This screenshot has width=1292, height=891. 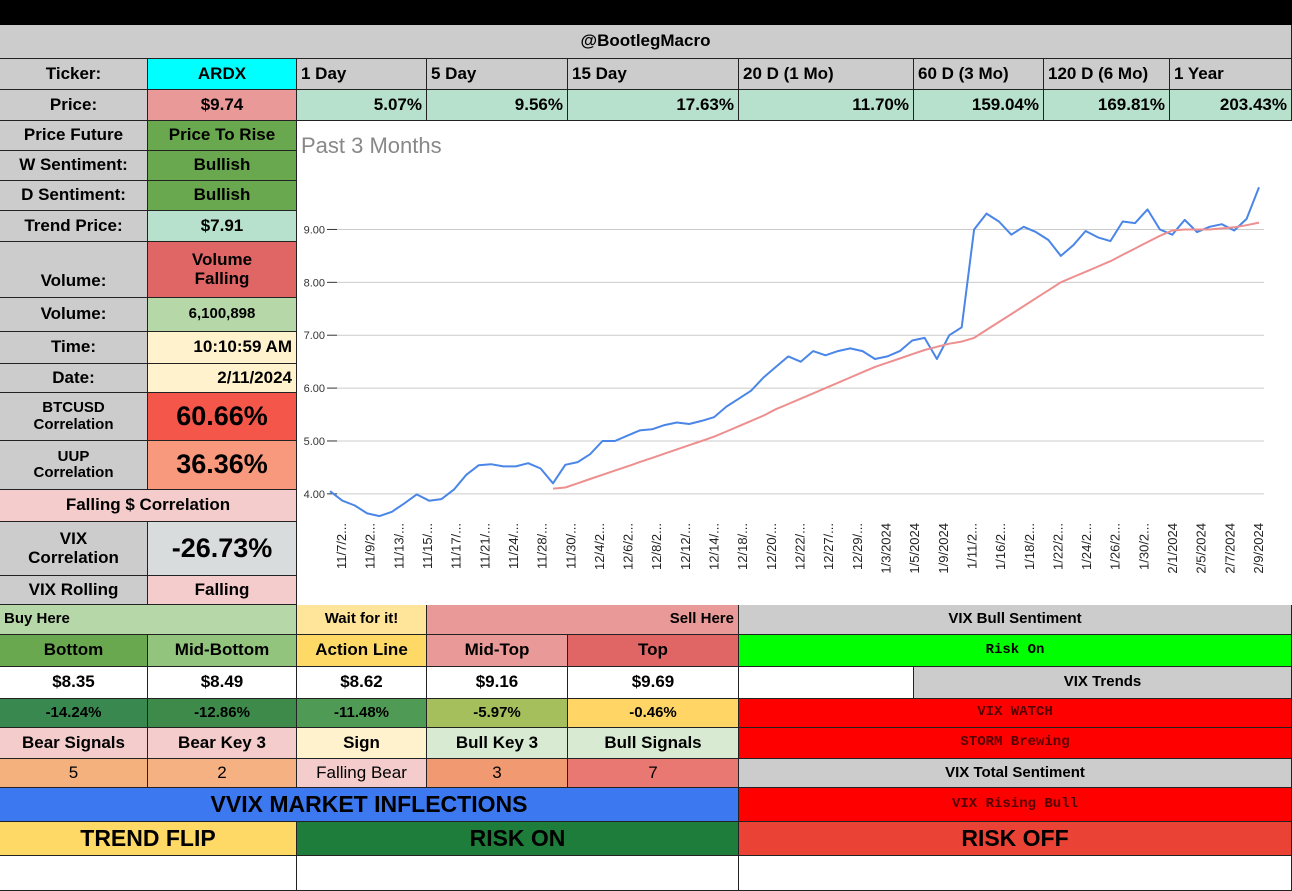 I want to click on signal-header-bull-signals: Bull Signals, so click(x=653, y=743).